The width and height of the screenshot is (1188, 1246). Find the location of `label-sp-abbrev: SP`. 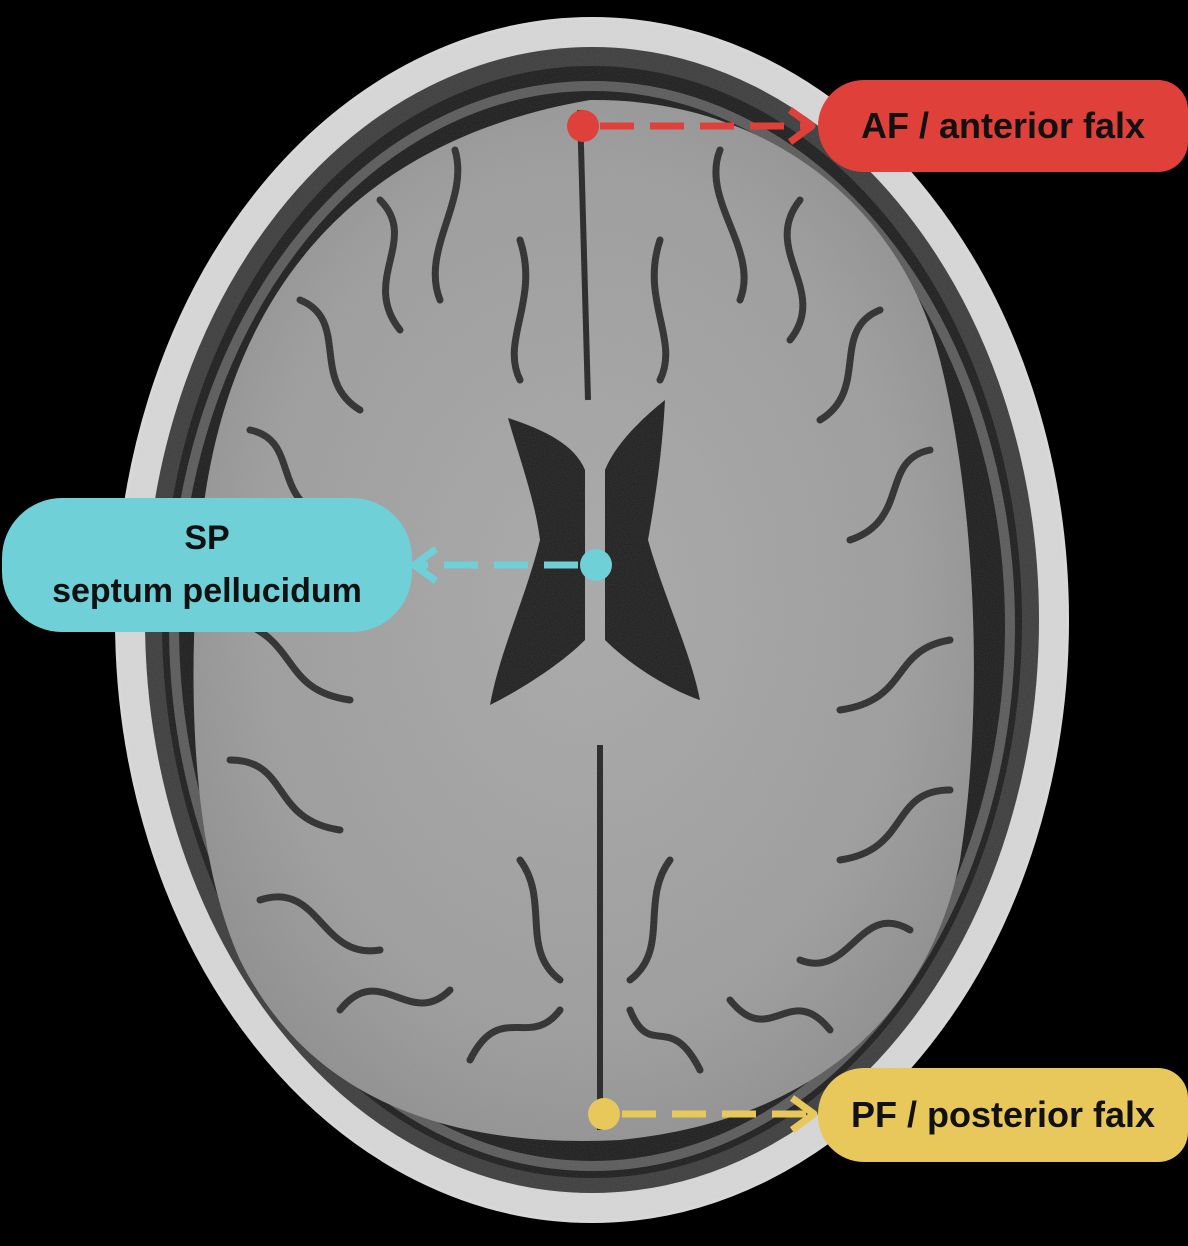

label-sp-abbrev: SP is located at coordinates (207, 538).